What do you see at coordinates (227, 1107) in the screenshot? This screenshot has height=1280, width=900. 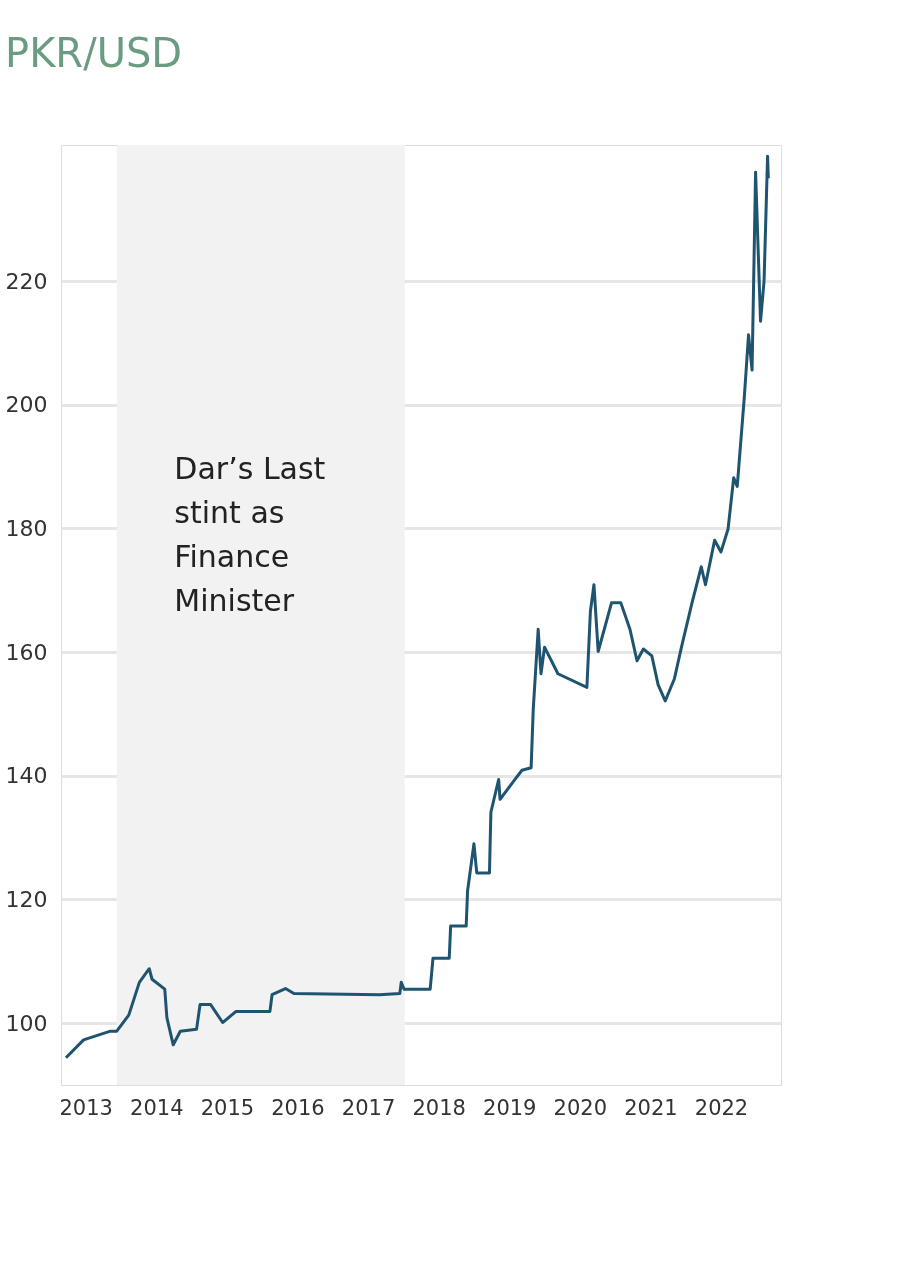 I see `x-tick-label: 2015` at bounding box center [227, 1107].